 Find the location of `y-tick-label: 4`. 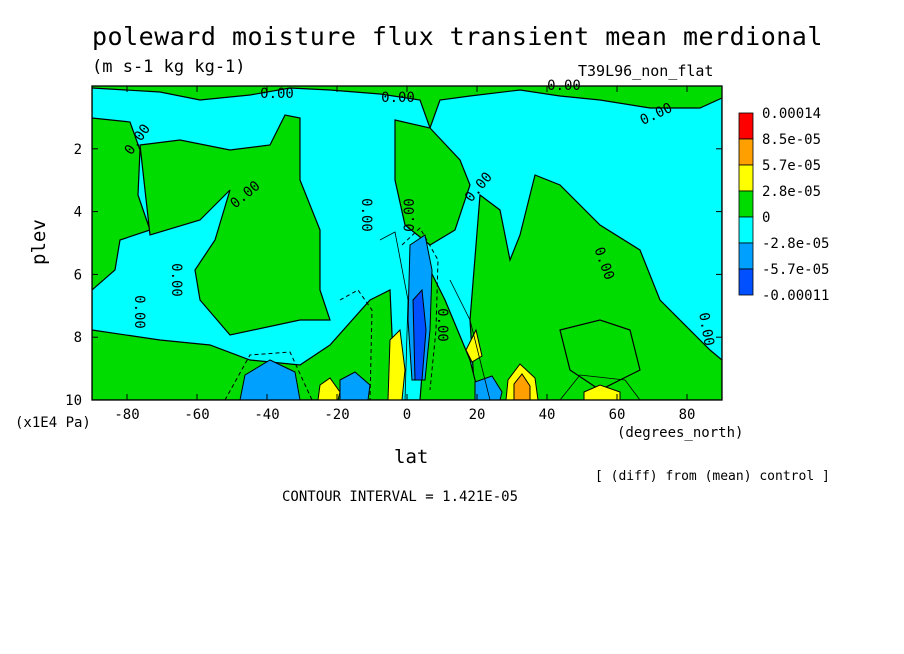

y-tick-label: 4 is located at coordinates (78, 213).